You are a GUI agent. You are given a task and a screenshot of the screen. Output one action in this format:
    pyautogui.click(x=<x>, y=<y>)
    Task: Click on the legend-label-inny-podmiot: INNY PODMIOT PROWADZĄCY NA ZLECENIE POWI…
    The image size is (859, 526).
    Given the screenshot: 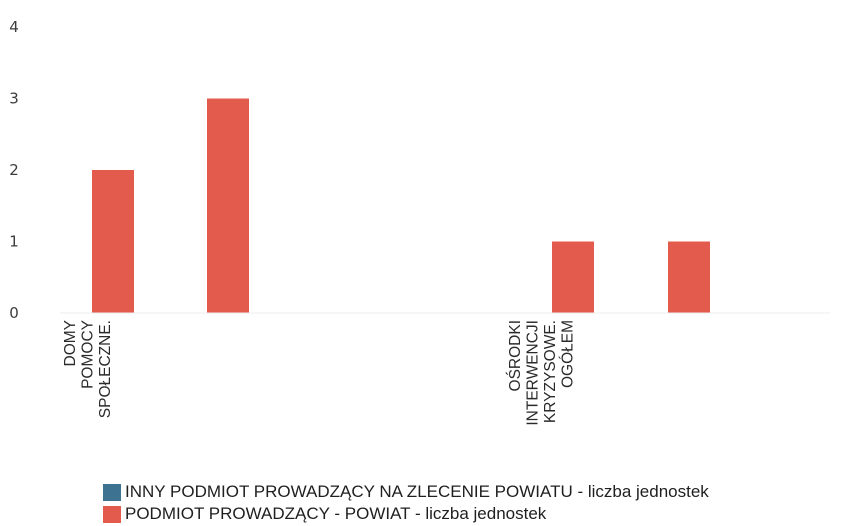 What is the action you would take?
    pyautogui.click(x=417, y=491)
    